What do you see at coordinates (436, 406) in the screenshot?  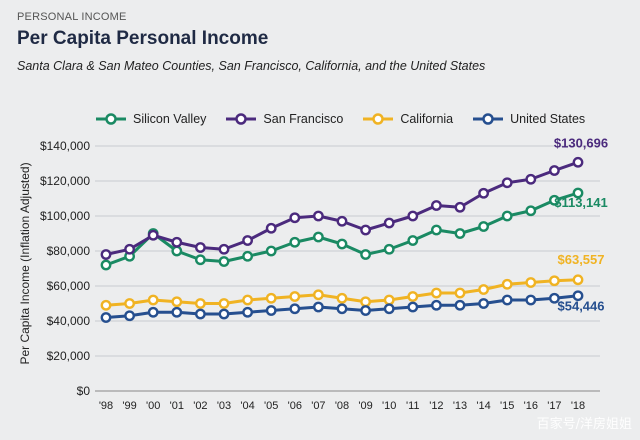 I see `x-tick-label: '12` at bounding box center [436, 406].